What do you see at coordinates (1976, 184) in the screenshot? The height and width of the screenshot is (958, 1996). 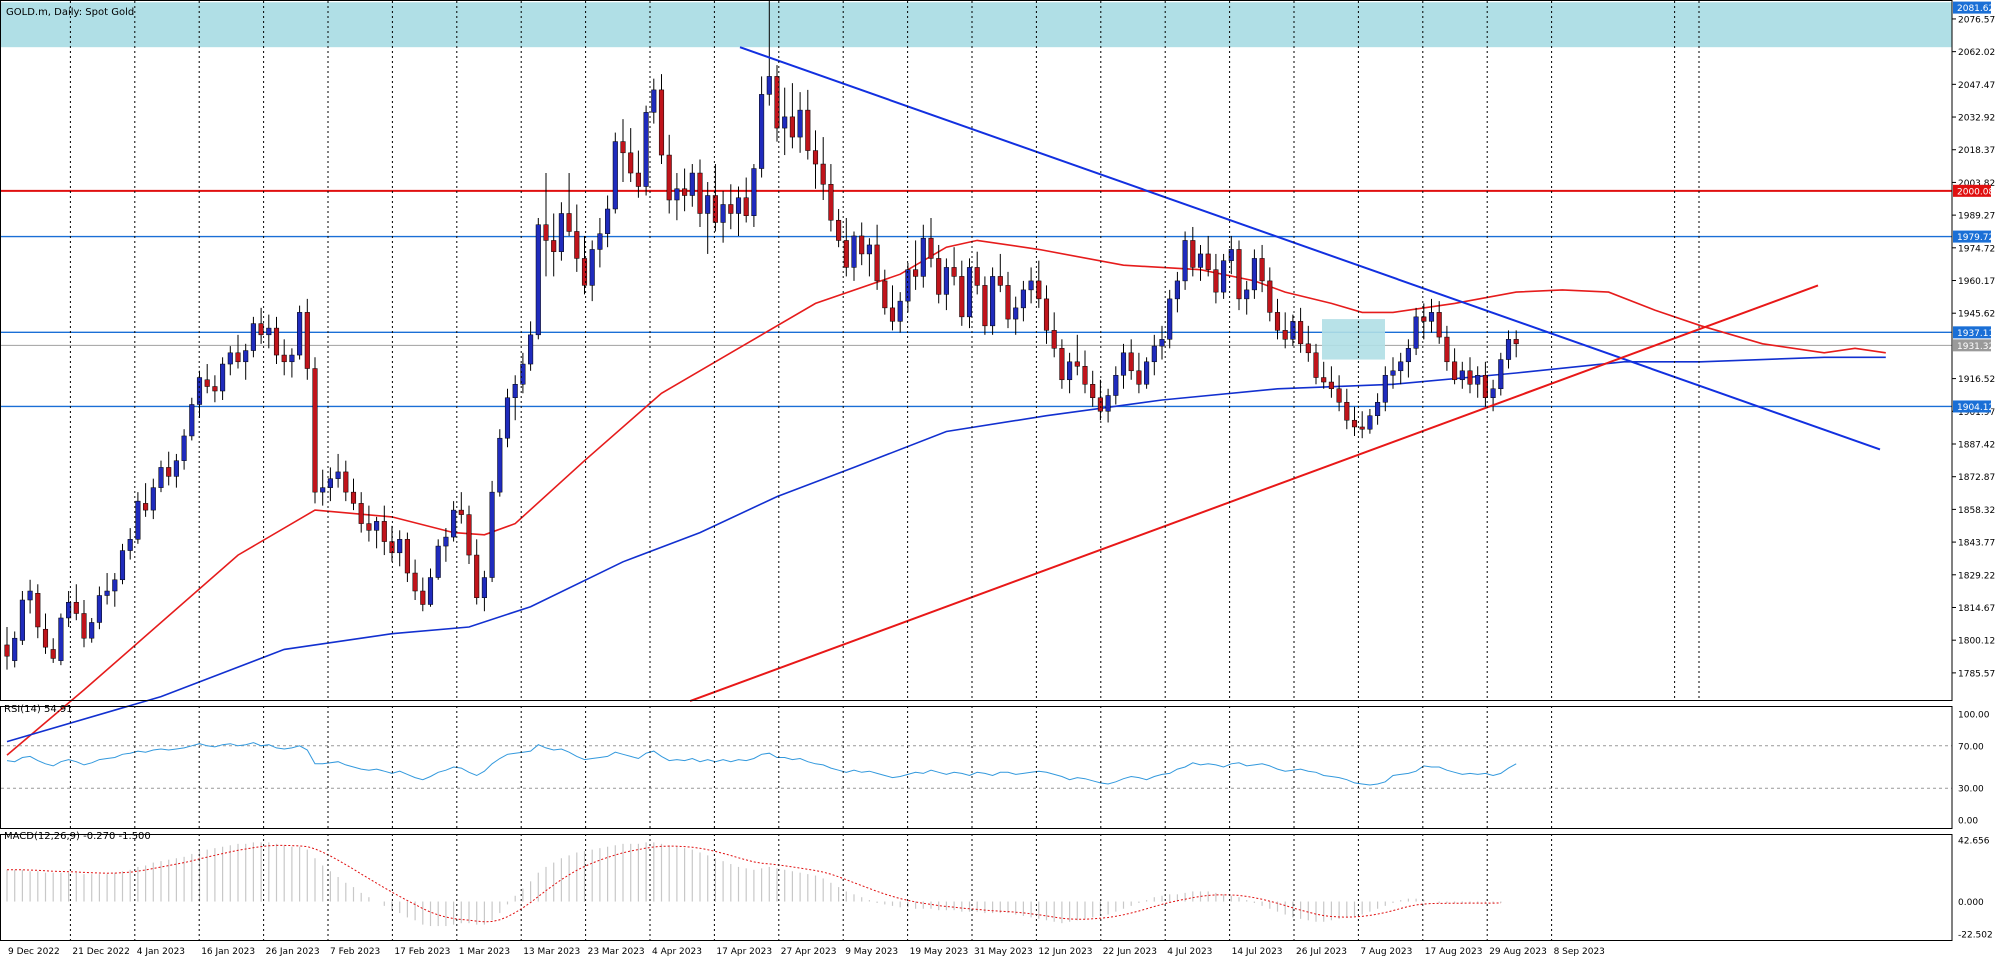 I see `price-tick-label: 2003.82` at bounding box center [1976, 184].